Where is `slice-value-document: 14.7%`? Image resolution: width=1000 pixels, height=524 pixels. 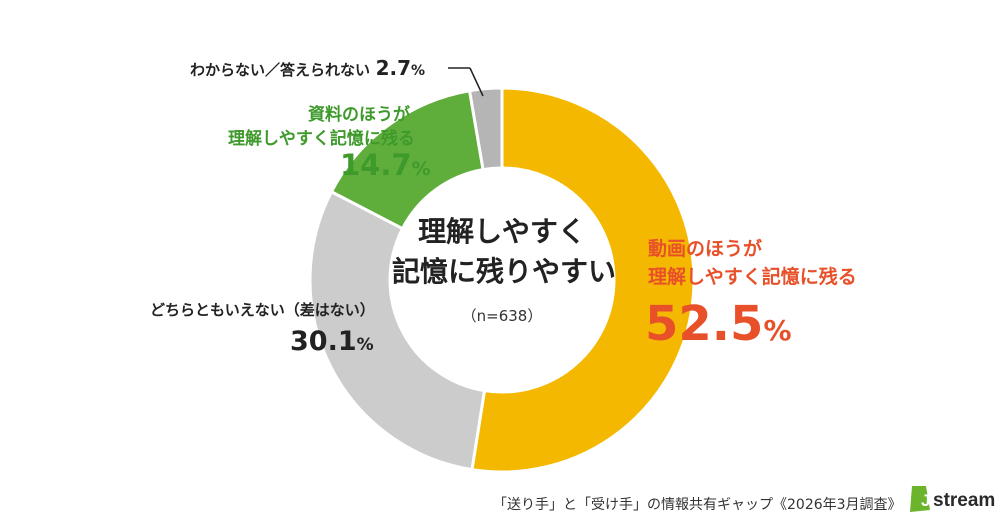 slice-value-document: 14.7% is located at coordinates (385, 165).